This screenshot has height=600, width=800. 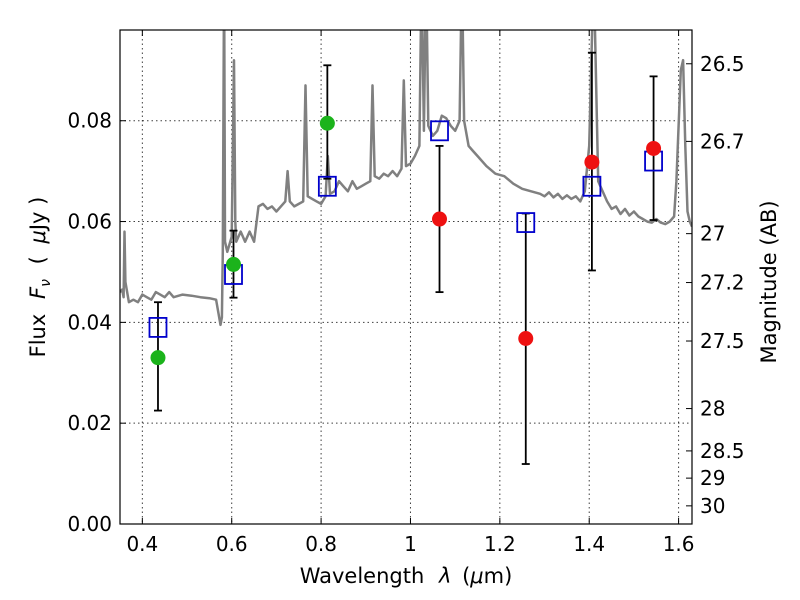 I want to click on x-tick-label: 0.4, so click(x=142, y=544).